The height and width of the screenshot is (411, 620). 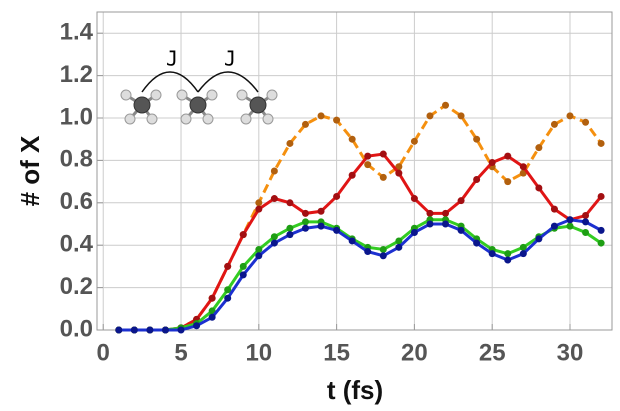 What do you see at coordinates (76, 74) in the screenshot?
I see `y-tick-label: 1.2` at bounding box center [76, 74].